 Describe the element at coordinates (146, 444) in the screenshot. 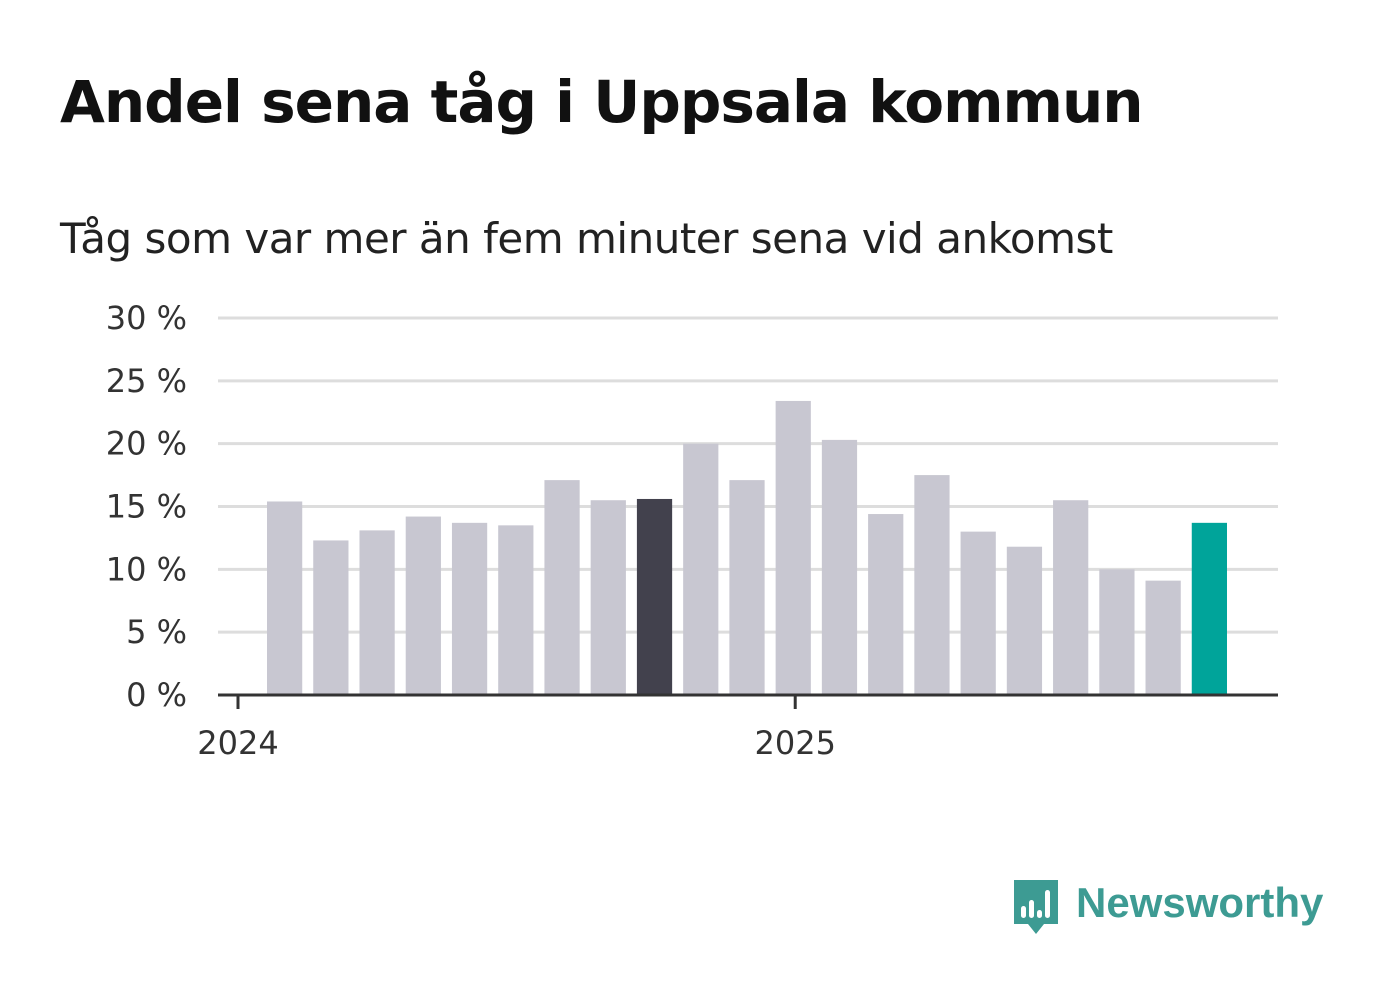

I see `y-tick-label: 20 %` at that location.